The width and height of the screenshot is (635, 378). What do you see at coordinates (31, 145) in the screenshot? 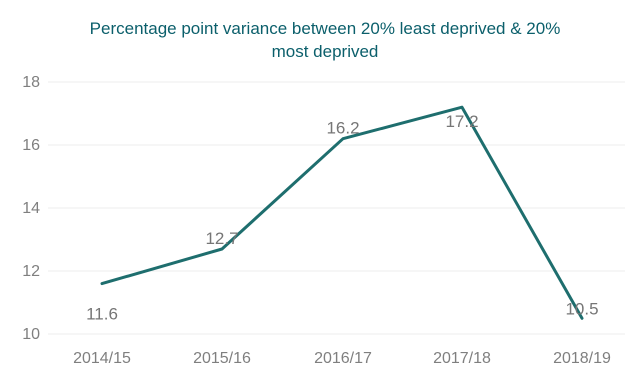
I see `y-tick-label: 16` at bounding box center [31, 145].